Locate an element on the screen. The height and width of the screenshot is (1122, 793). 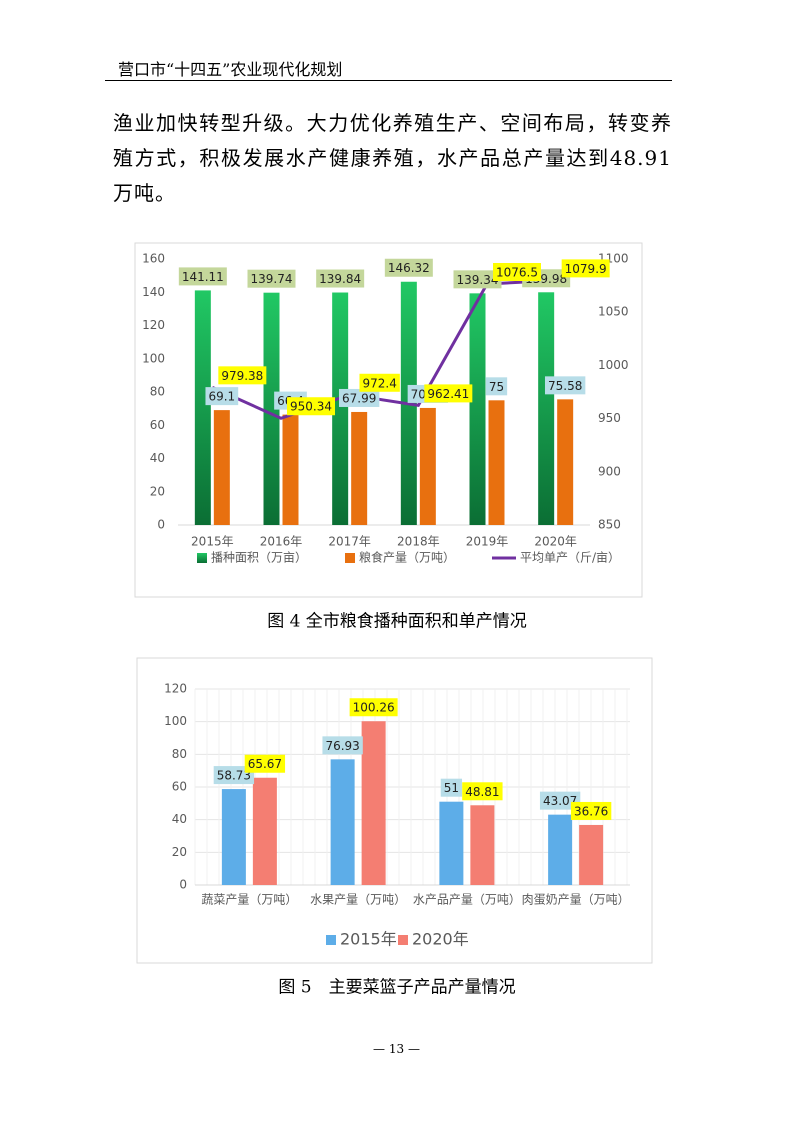
data-label: 979.38 is located at coordinates (242, 376).